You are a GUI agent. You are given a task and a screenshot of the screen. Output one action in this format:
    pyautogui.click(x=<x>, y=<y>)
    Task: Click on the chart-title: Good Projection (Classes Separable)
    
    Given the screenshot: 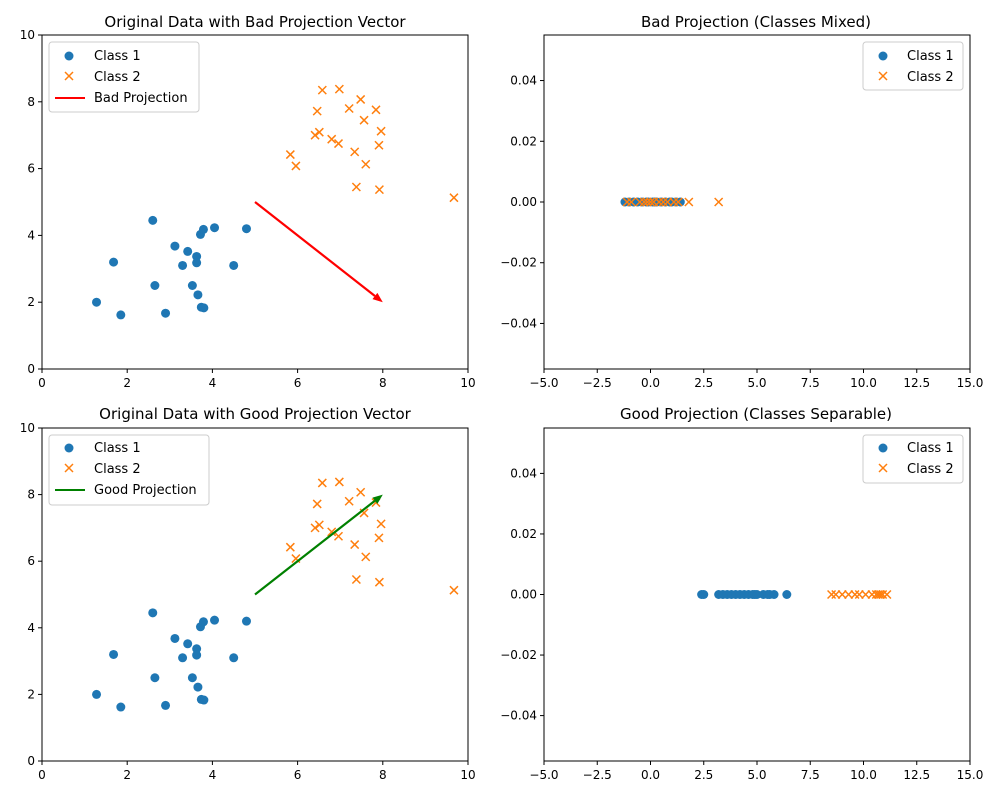 What is the action you would take?
    pyautogui.click(x=756, y=414)
    